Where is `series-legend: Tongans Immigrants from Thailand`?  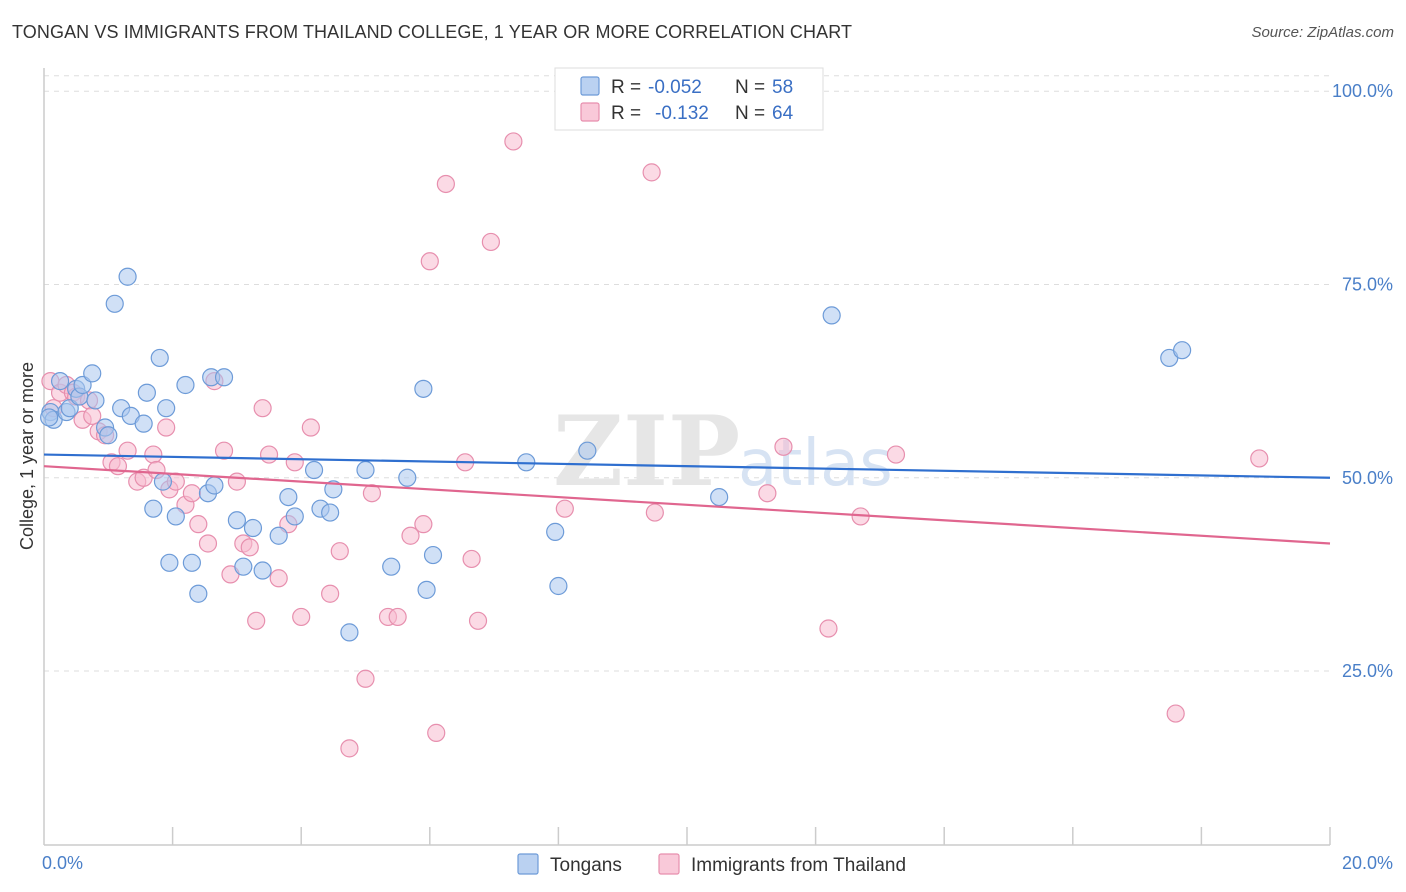
series-legend: Tongans Immigrants from Thailand is located at coordinates (711, 864).